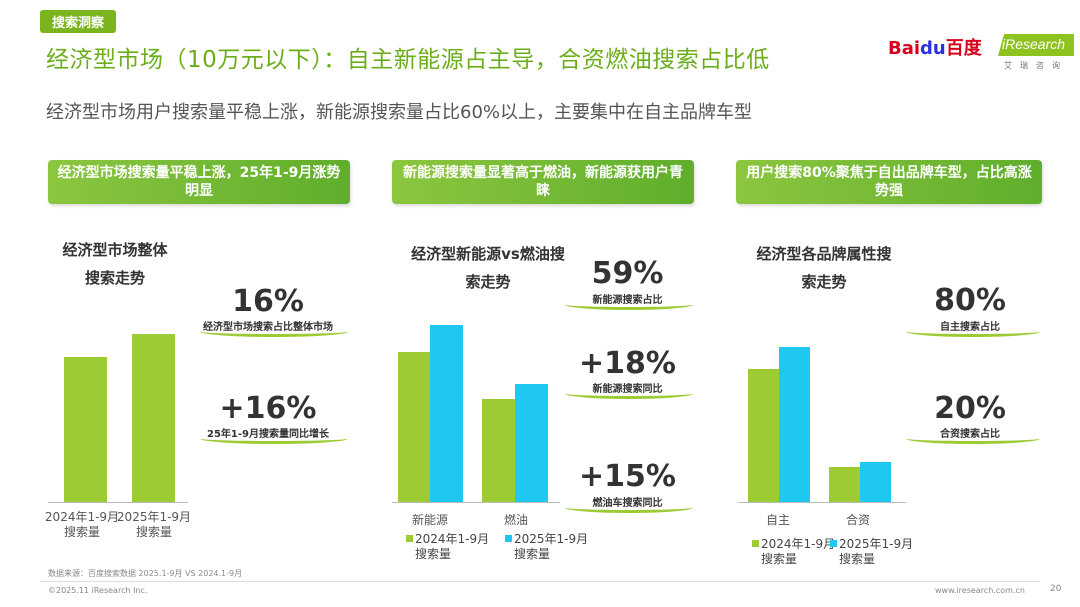 This screenshot has height=607, width=1080. Describe the element at coordinates (118, 502) in the screenshot. I see `chart1-x-axis` at that location.